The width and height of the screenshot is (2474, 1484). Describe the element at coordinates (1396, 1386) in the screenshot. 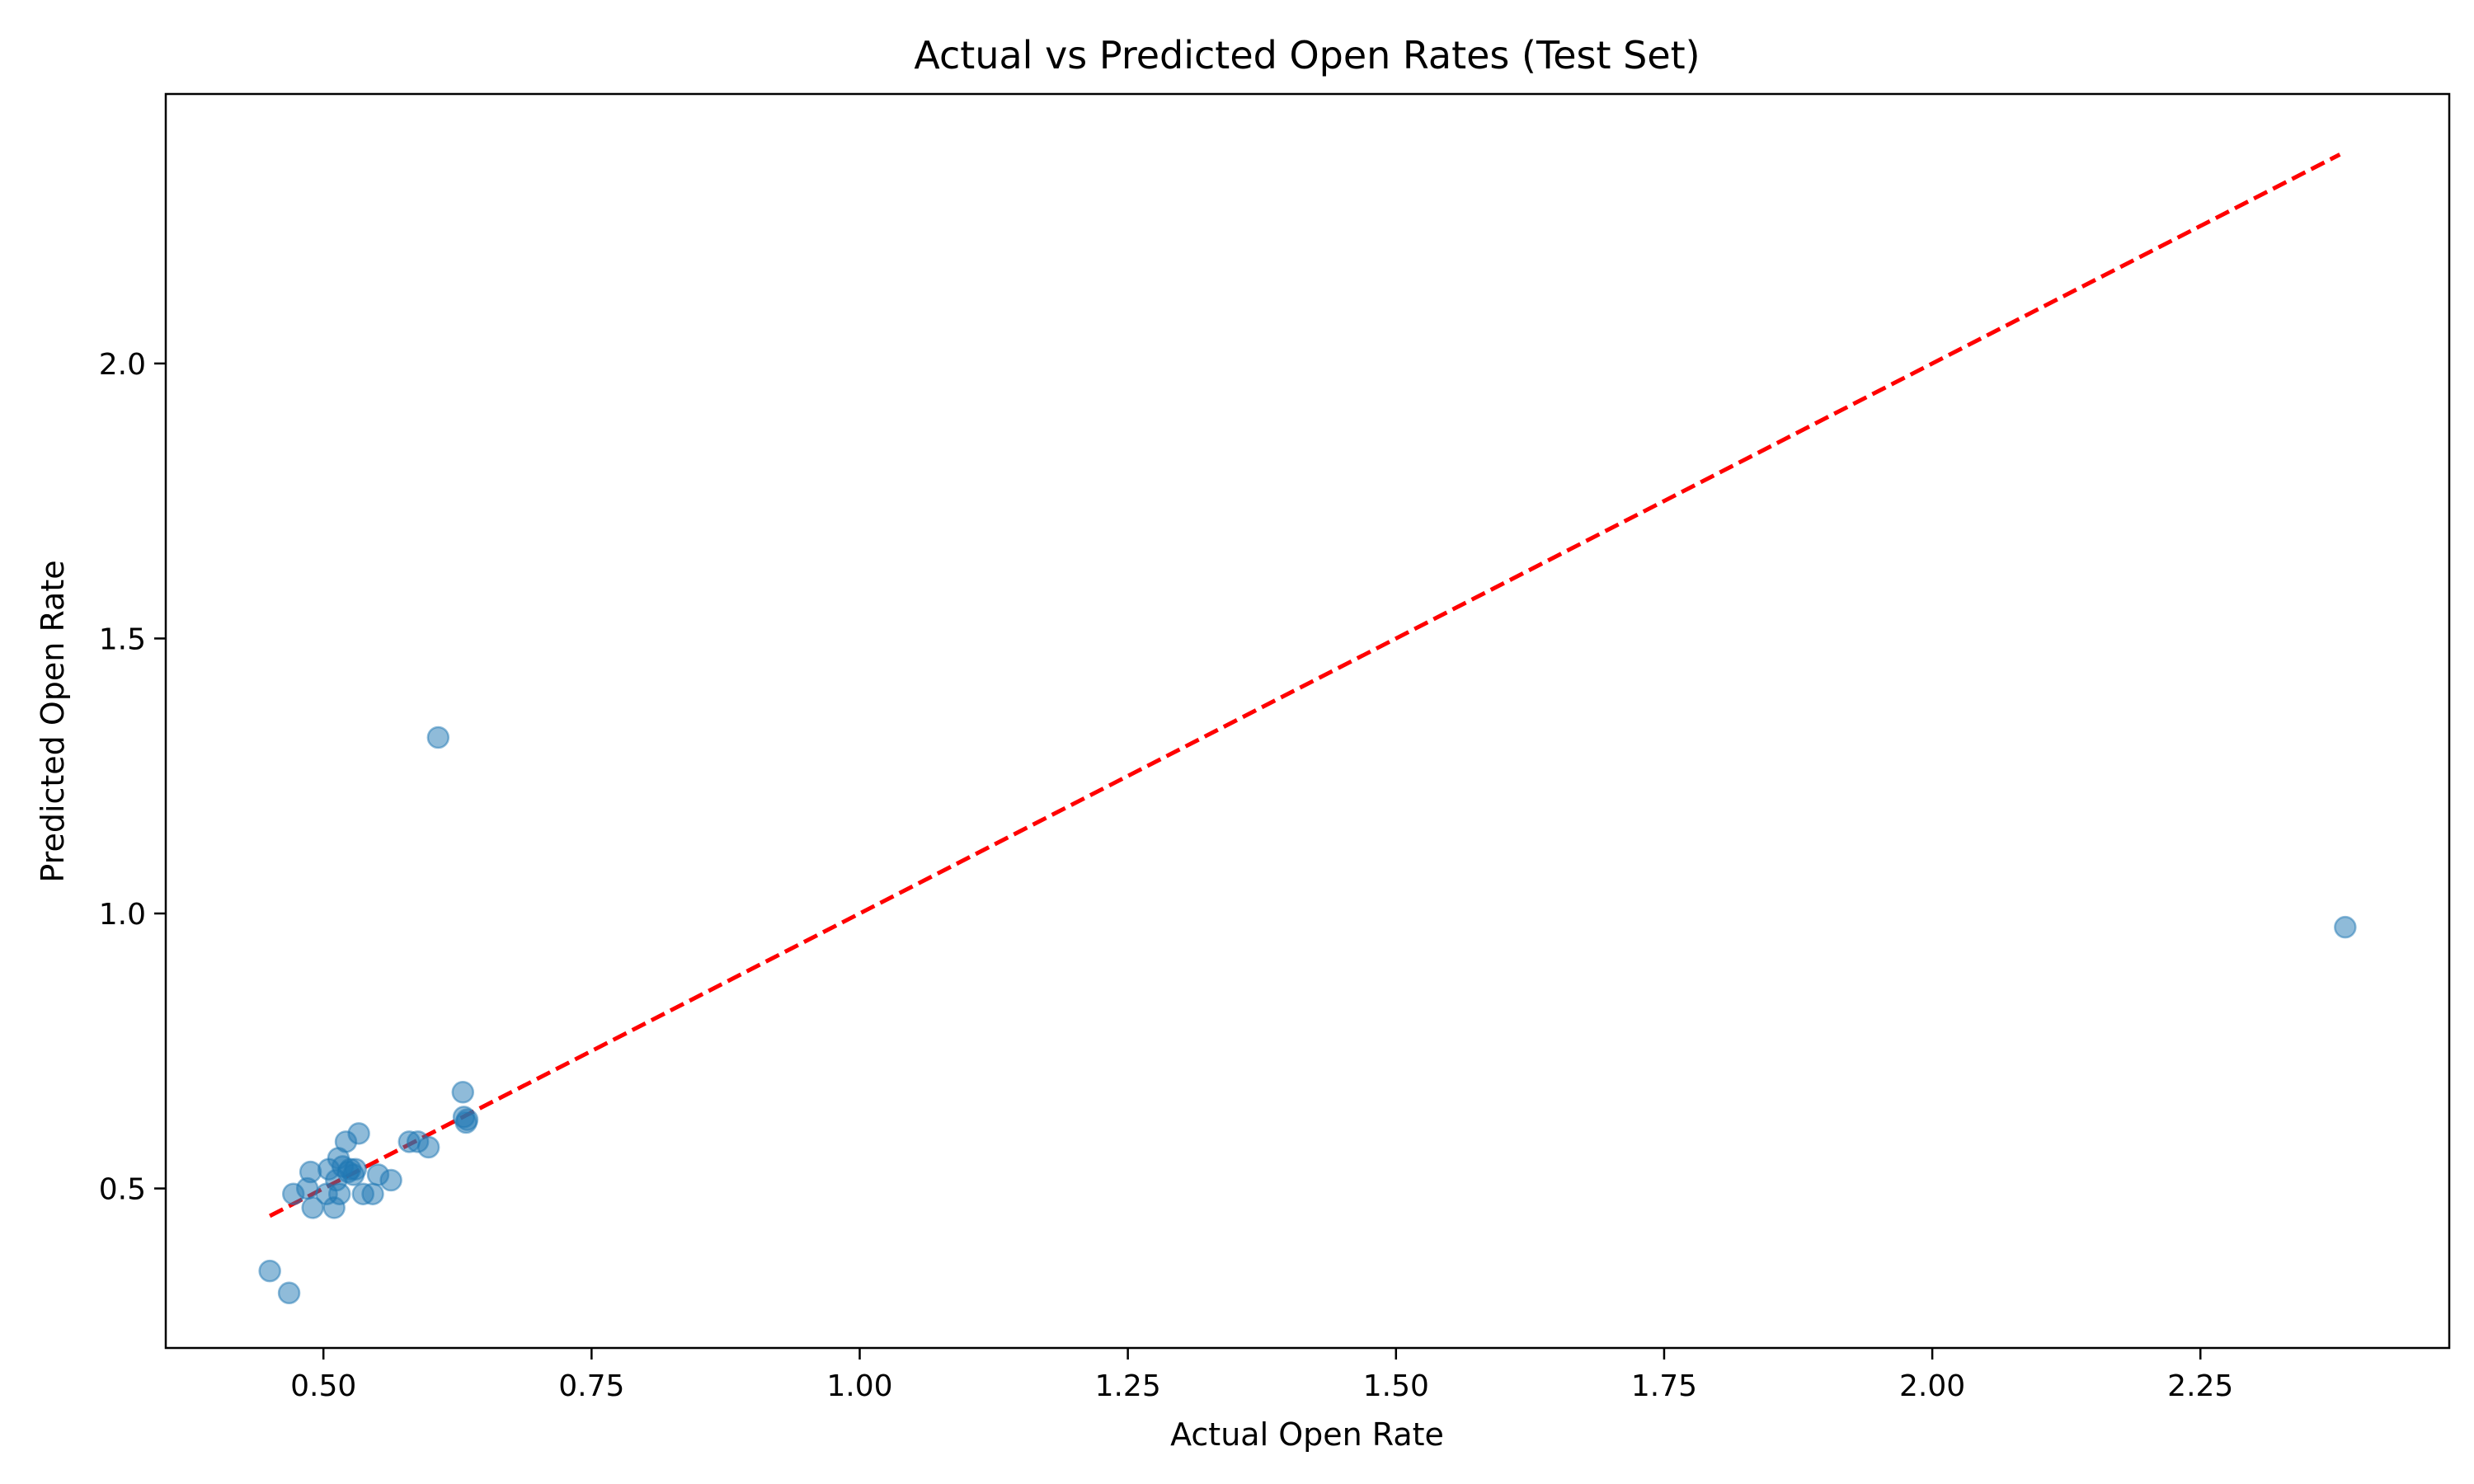

I see `x-tick-label-5: 1.50` at that location.